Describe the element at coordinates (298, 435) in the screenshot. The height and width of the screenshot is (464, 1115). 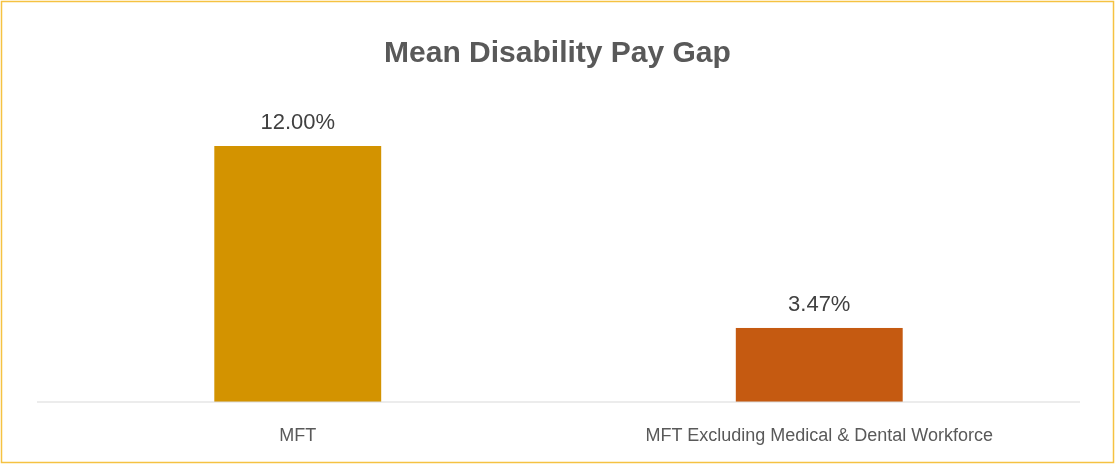
I see `x-tick-label: MFT` at that location.